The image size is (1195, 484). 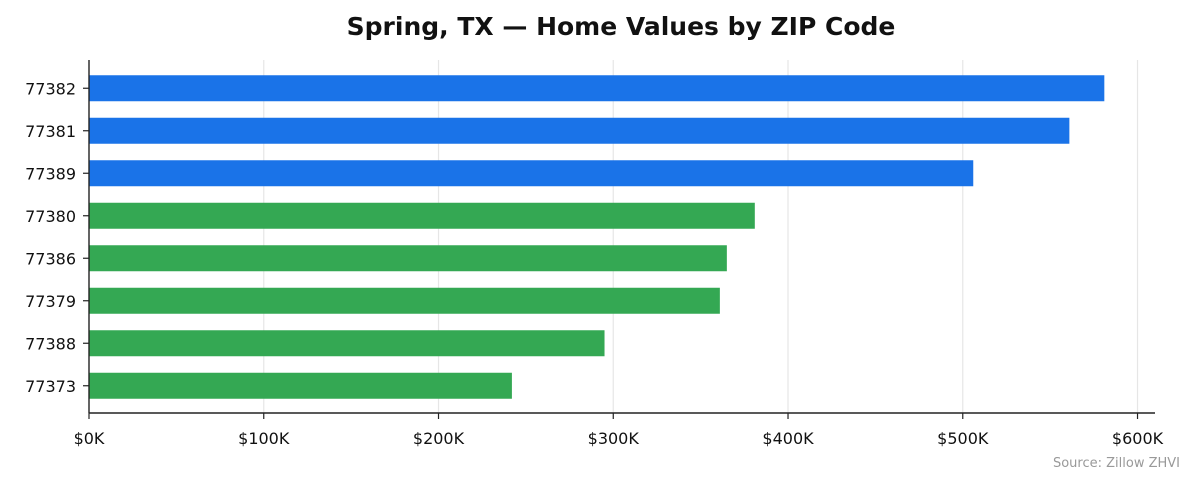 I want to click on y-tick-label: 77386, so click(x=50, y=258).